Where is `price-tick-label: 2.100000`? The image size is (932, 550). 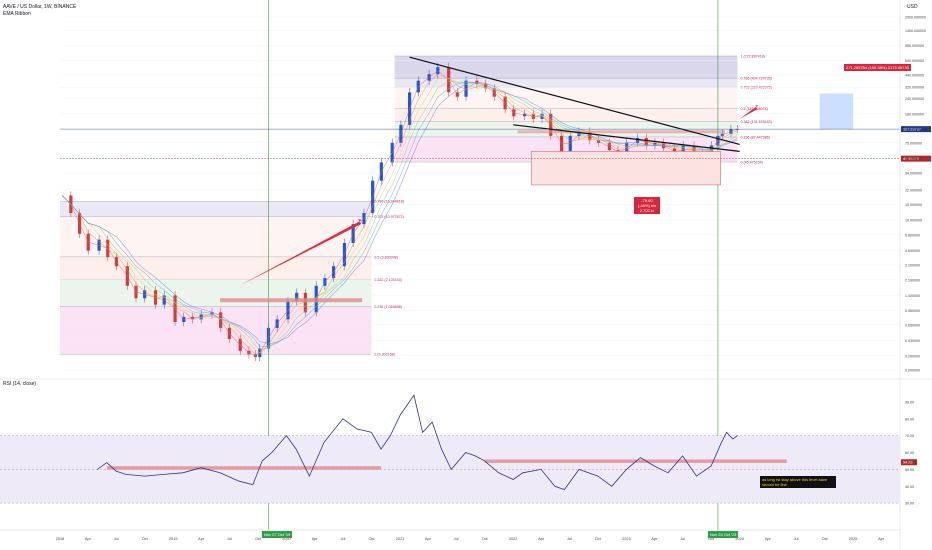 price-tick-label: 2.100000 is located at coordinates (912, 280).